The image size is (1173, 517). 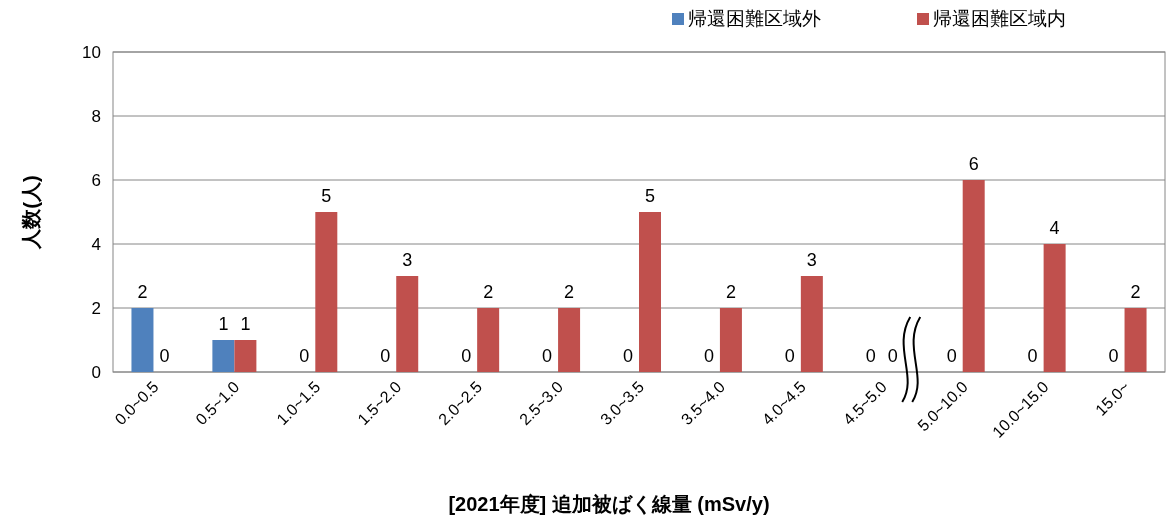 What do you see at coordinates (96, 308) in the screenshot?
I see `y-tick-label: 2` at bounding box center [96, 308].